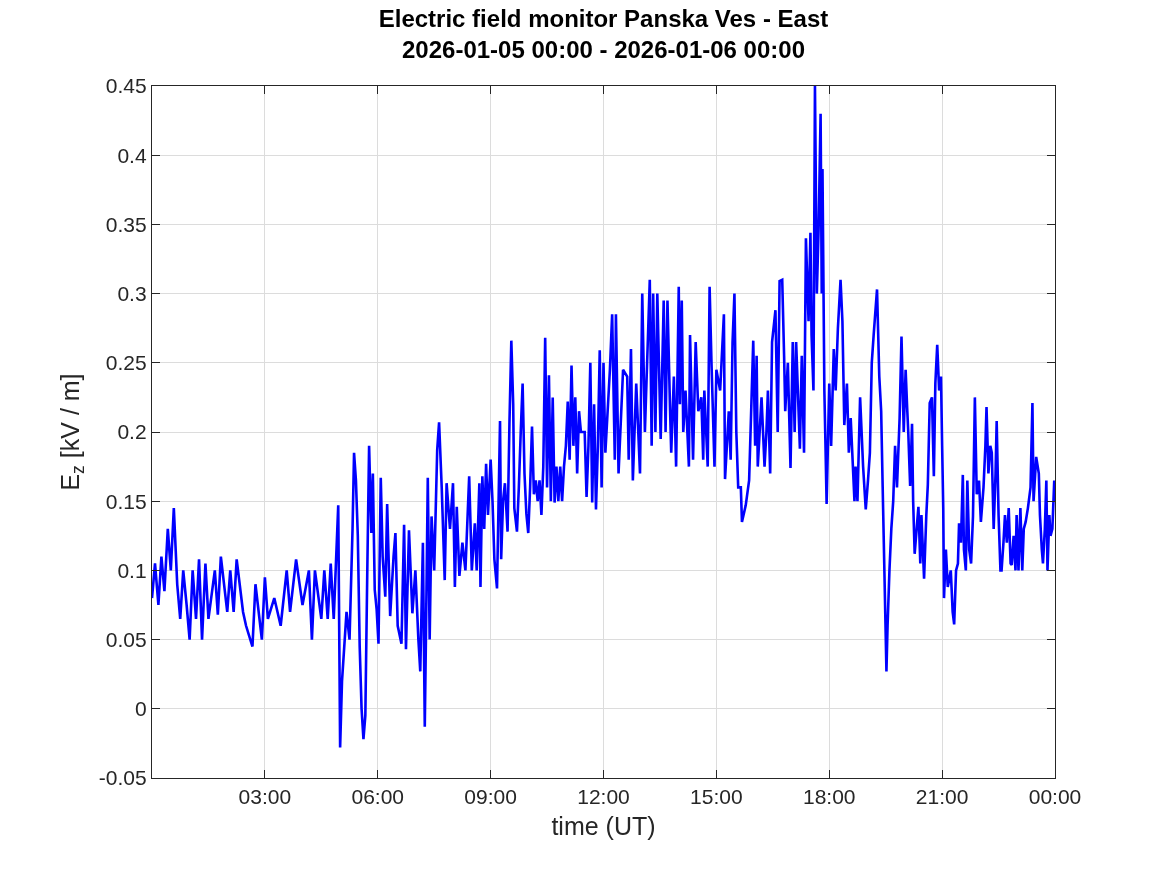 The width and height of the screenshot is (1167, 875). What do you see at coordinates (126, 86) in the screenshot?
I see `y-tick-label: 0.45` at bounding box center [126, 86].